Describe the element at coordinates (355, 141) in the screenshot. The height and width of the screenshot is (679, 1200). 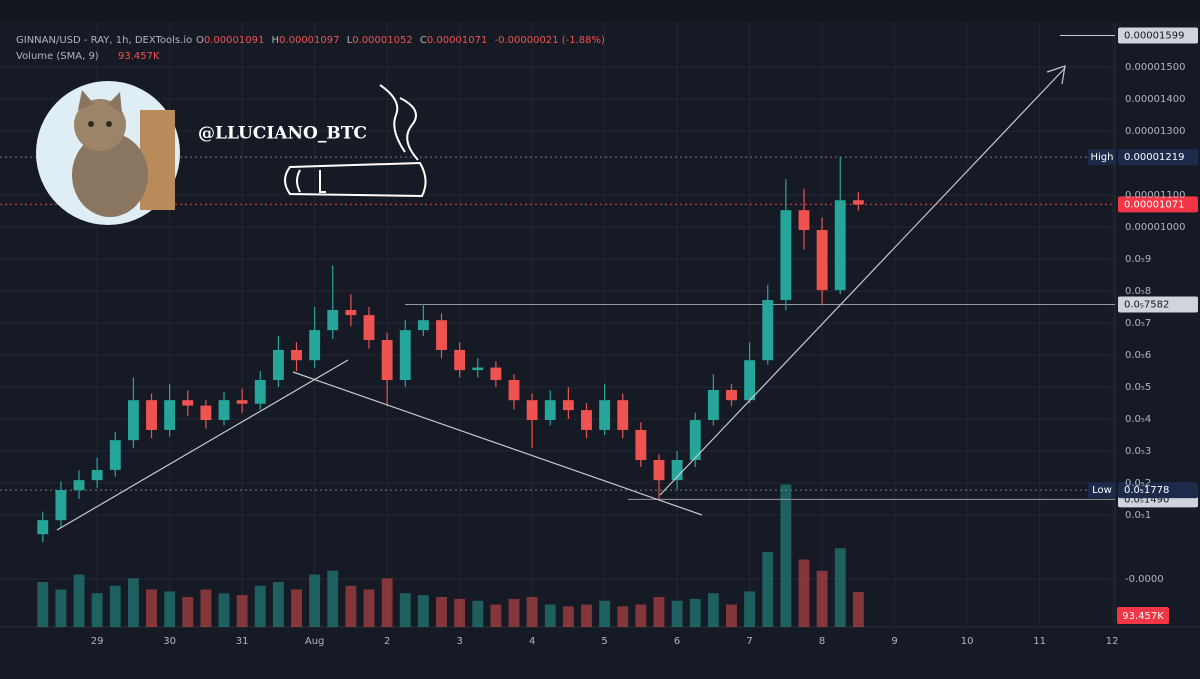
I see `cigarette` at that location.